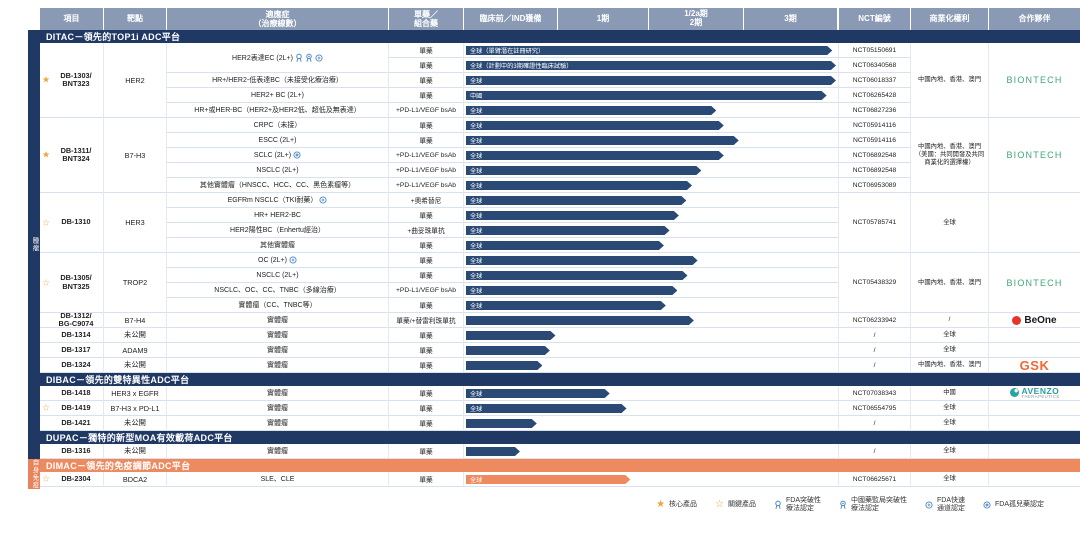 This screenshot has width=1080, height=535. I want to click on project-cell: ☆ DB-1419, so click(72, 408).